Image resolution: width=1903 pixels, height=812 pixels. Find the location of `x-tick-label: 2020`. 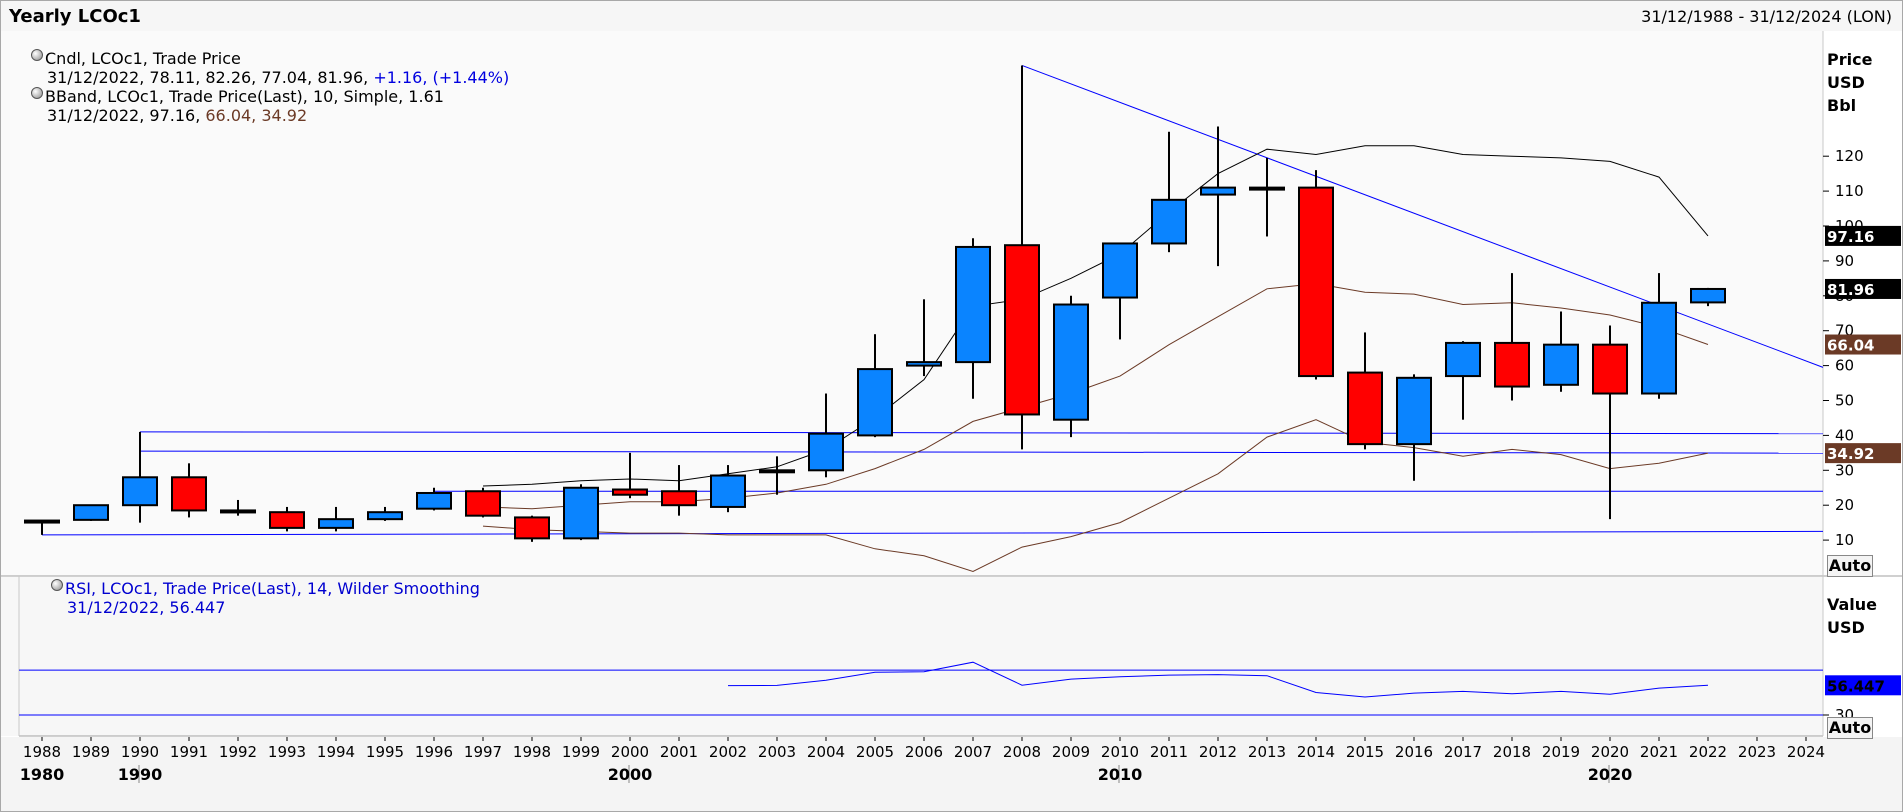

x-tick-label: 2020 is located at coordinates (1610, 752).